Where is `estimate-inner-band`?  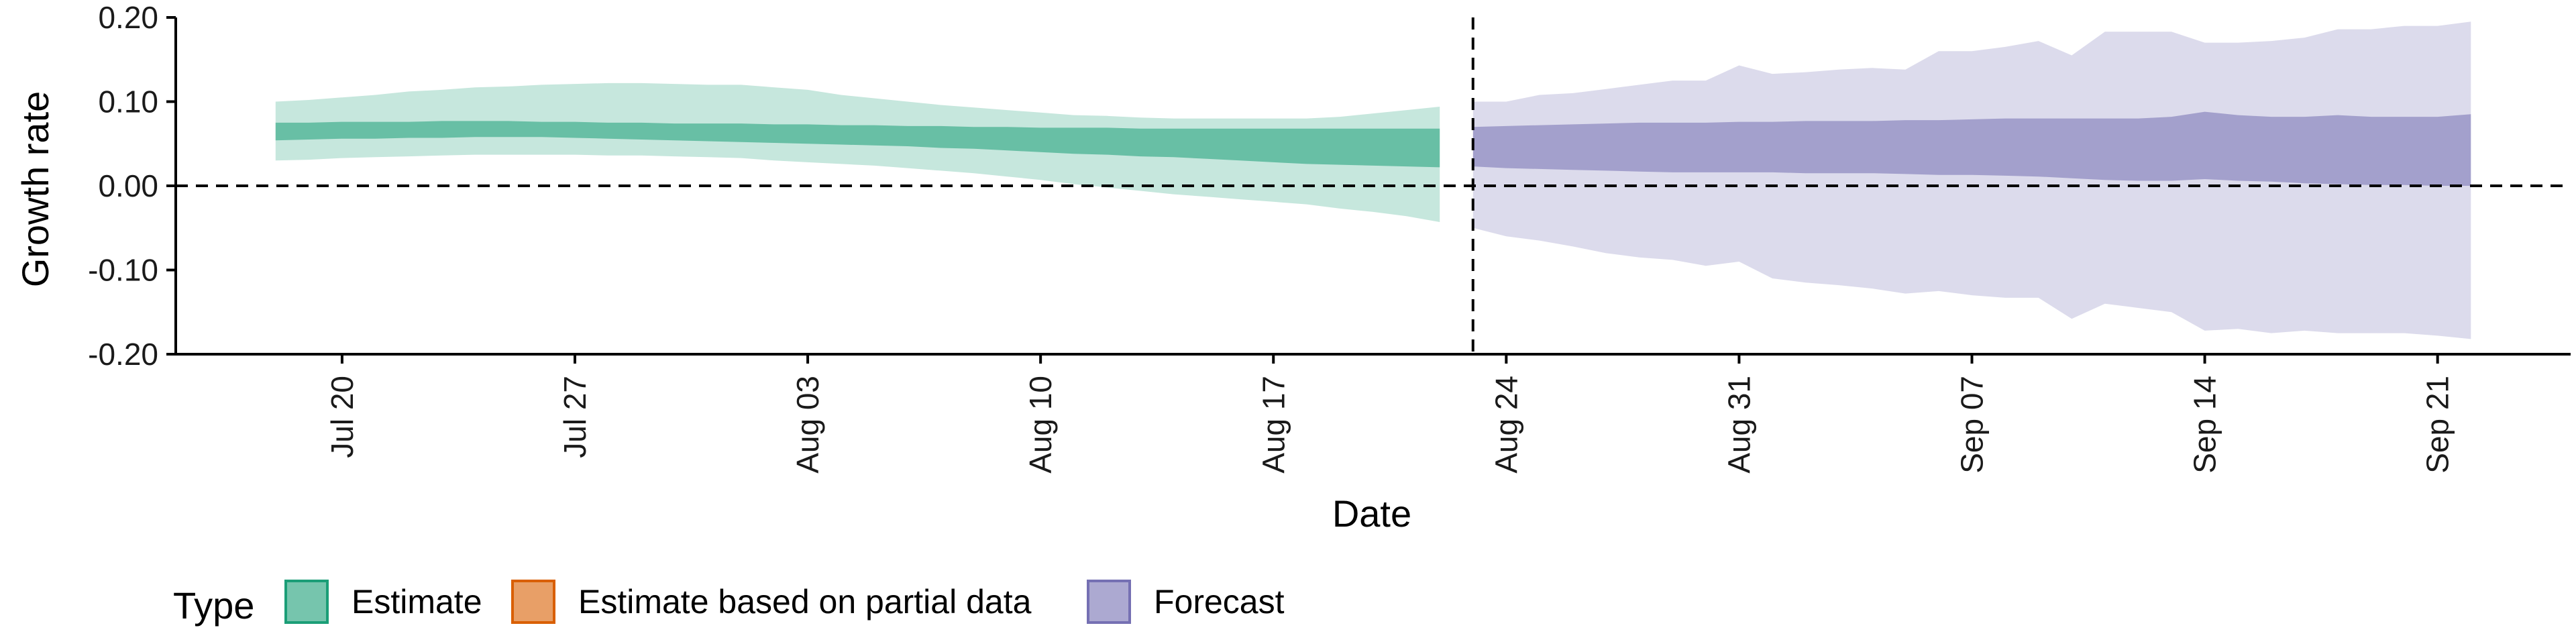 estimate-inner-band is located at coordinates (857, 144).